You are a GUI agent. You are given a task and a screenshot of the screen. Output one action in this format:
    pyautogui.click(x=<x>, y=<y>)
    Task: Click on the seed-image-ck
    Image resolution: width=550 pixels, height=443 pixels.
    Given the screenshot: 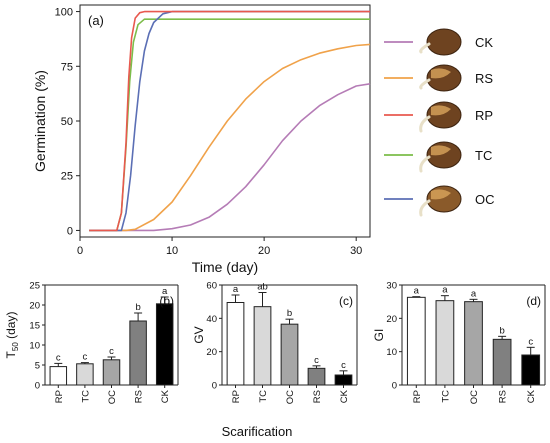 What is the action you would take?
    pyautogui.click(x=440, y=42)
    